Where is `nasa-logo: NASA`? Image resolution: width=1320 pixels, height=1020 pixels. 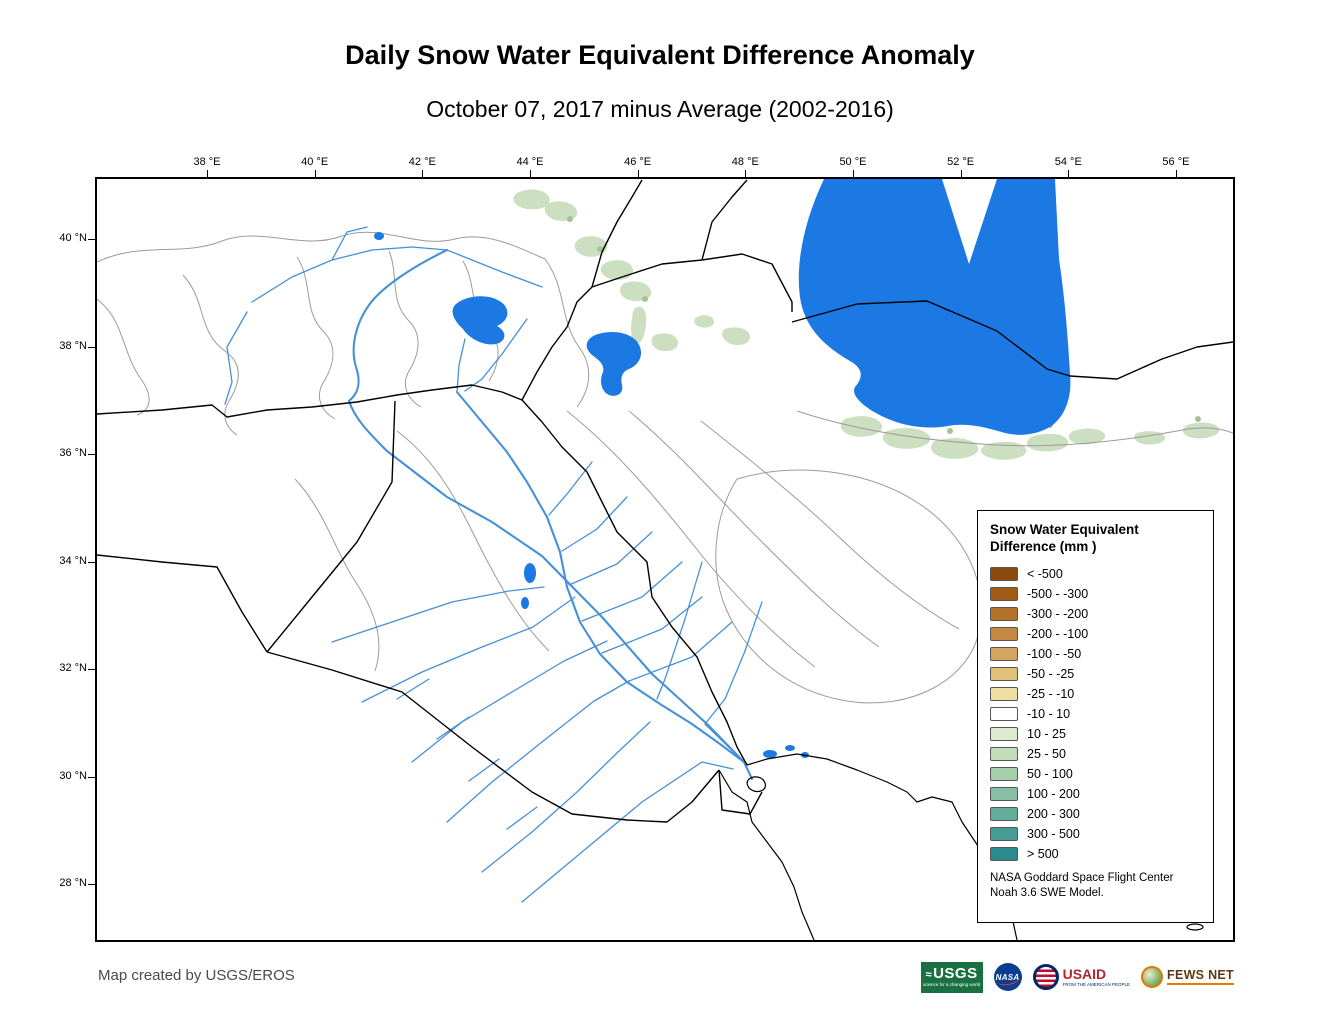
nasa-logo: NASA is located at coordinates (1007, 977).